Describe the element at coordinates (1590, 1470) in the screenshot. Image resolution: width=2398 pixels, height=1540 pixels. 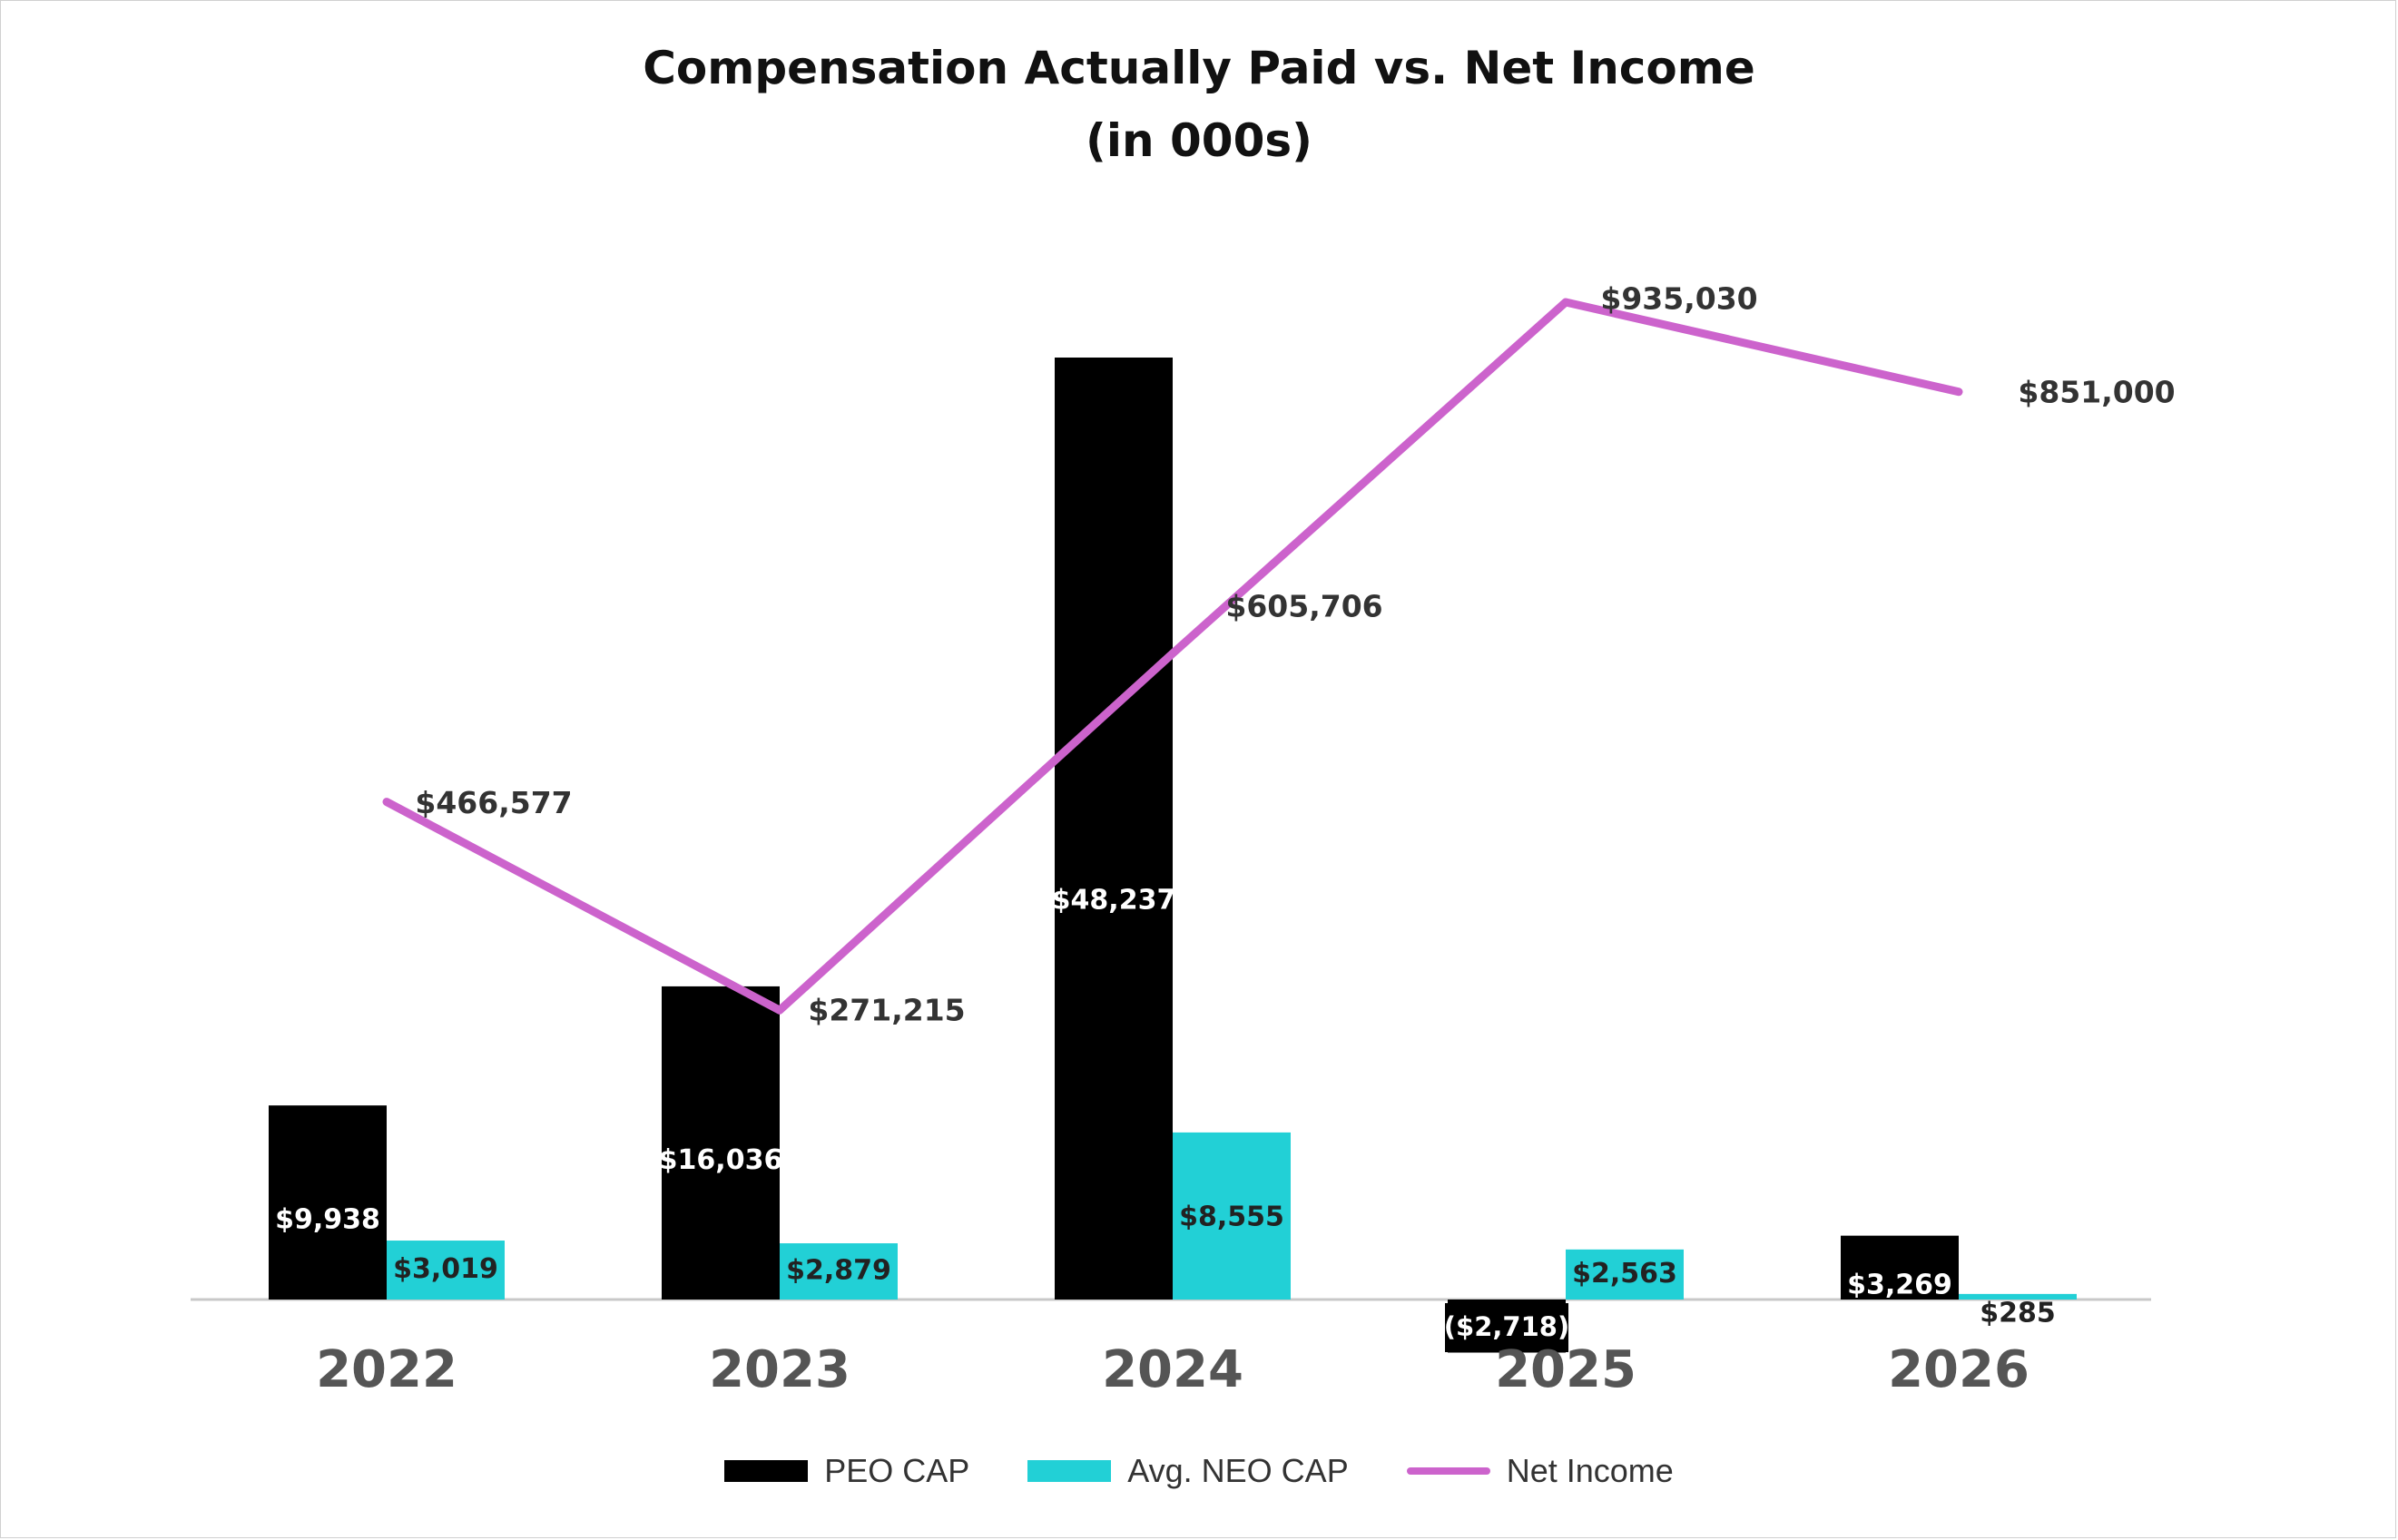
I see `legend-label-net-income: Net Income` at that location.